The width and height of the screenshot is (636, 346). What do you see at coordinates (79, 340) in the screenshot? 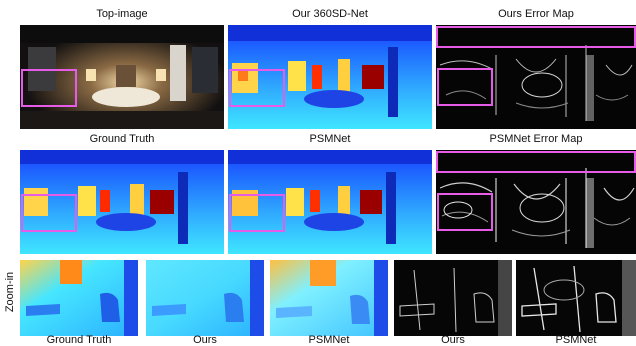
I see `caption-zoom-ground-truth: Ground Truth` at bounding box center [79, 340].